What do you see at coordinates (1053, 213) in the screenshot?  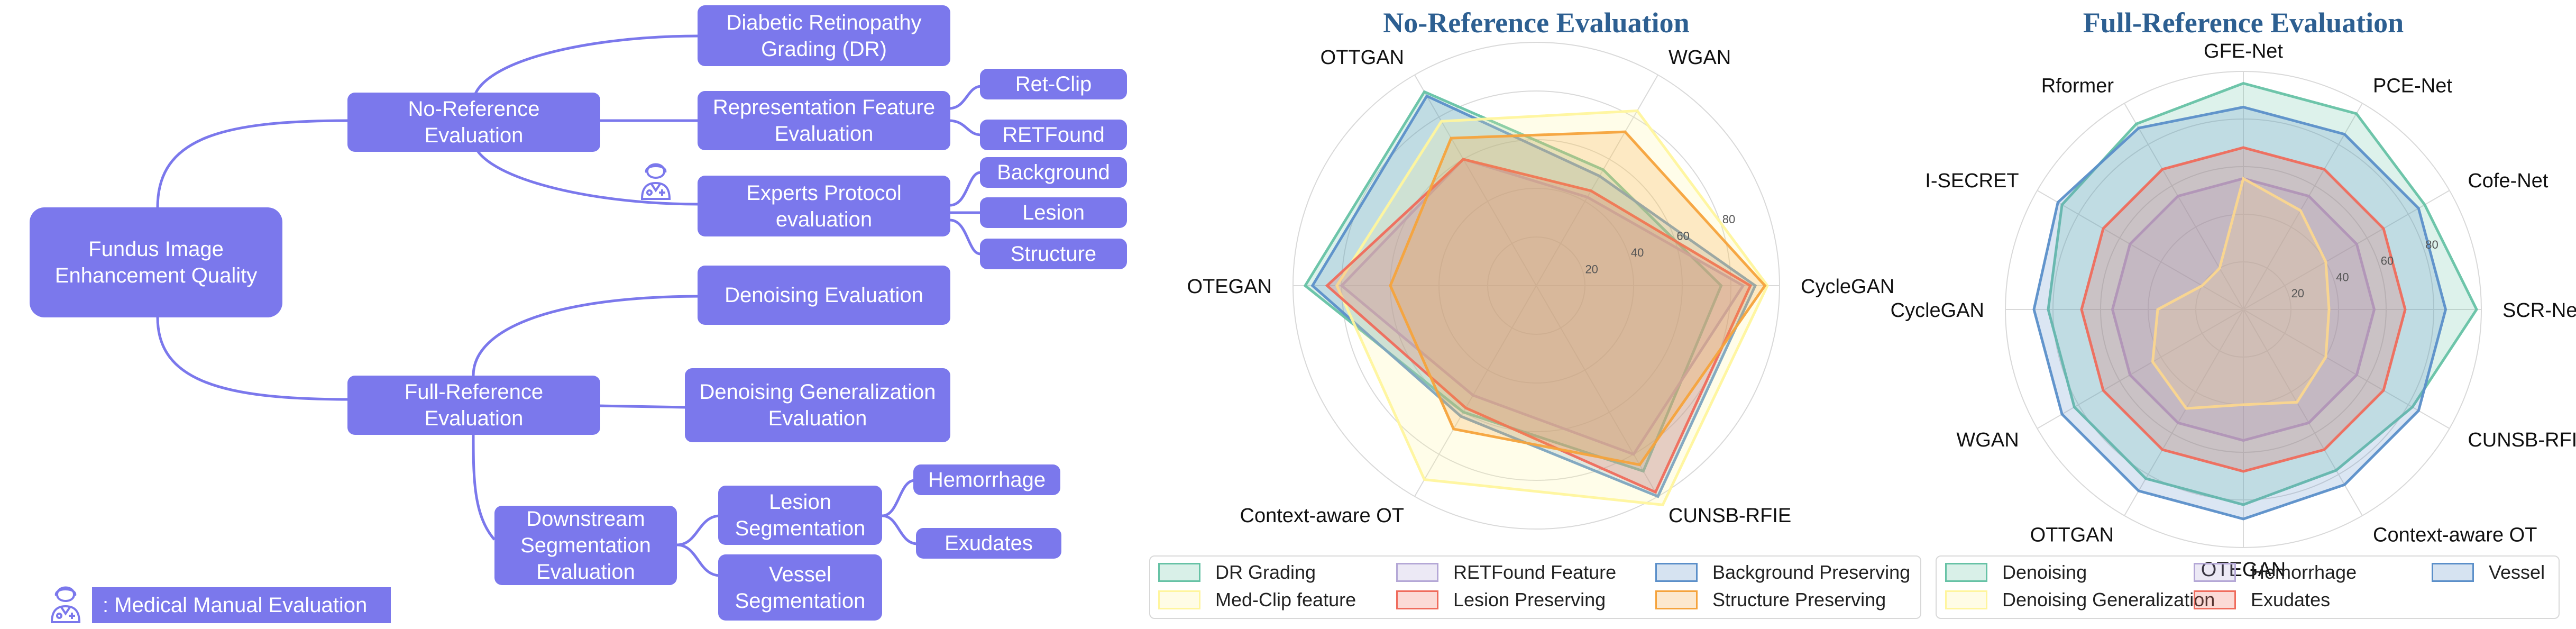 I see `lesion-node: Lesion` at bounding box center [1053, 213].